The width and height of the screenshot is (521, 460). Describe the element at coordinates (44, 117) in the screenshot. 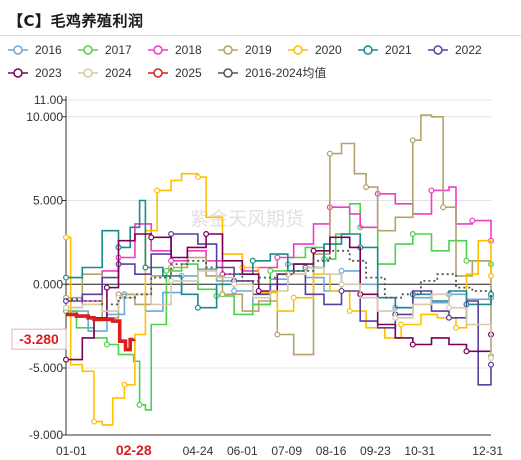

I see `y-tick-label: 10.000` at that location.